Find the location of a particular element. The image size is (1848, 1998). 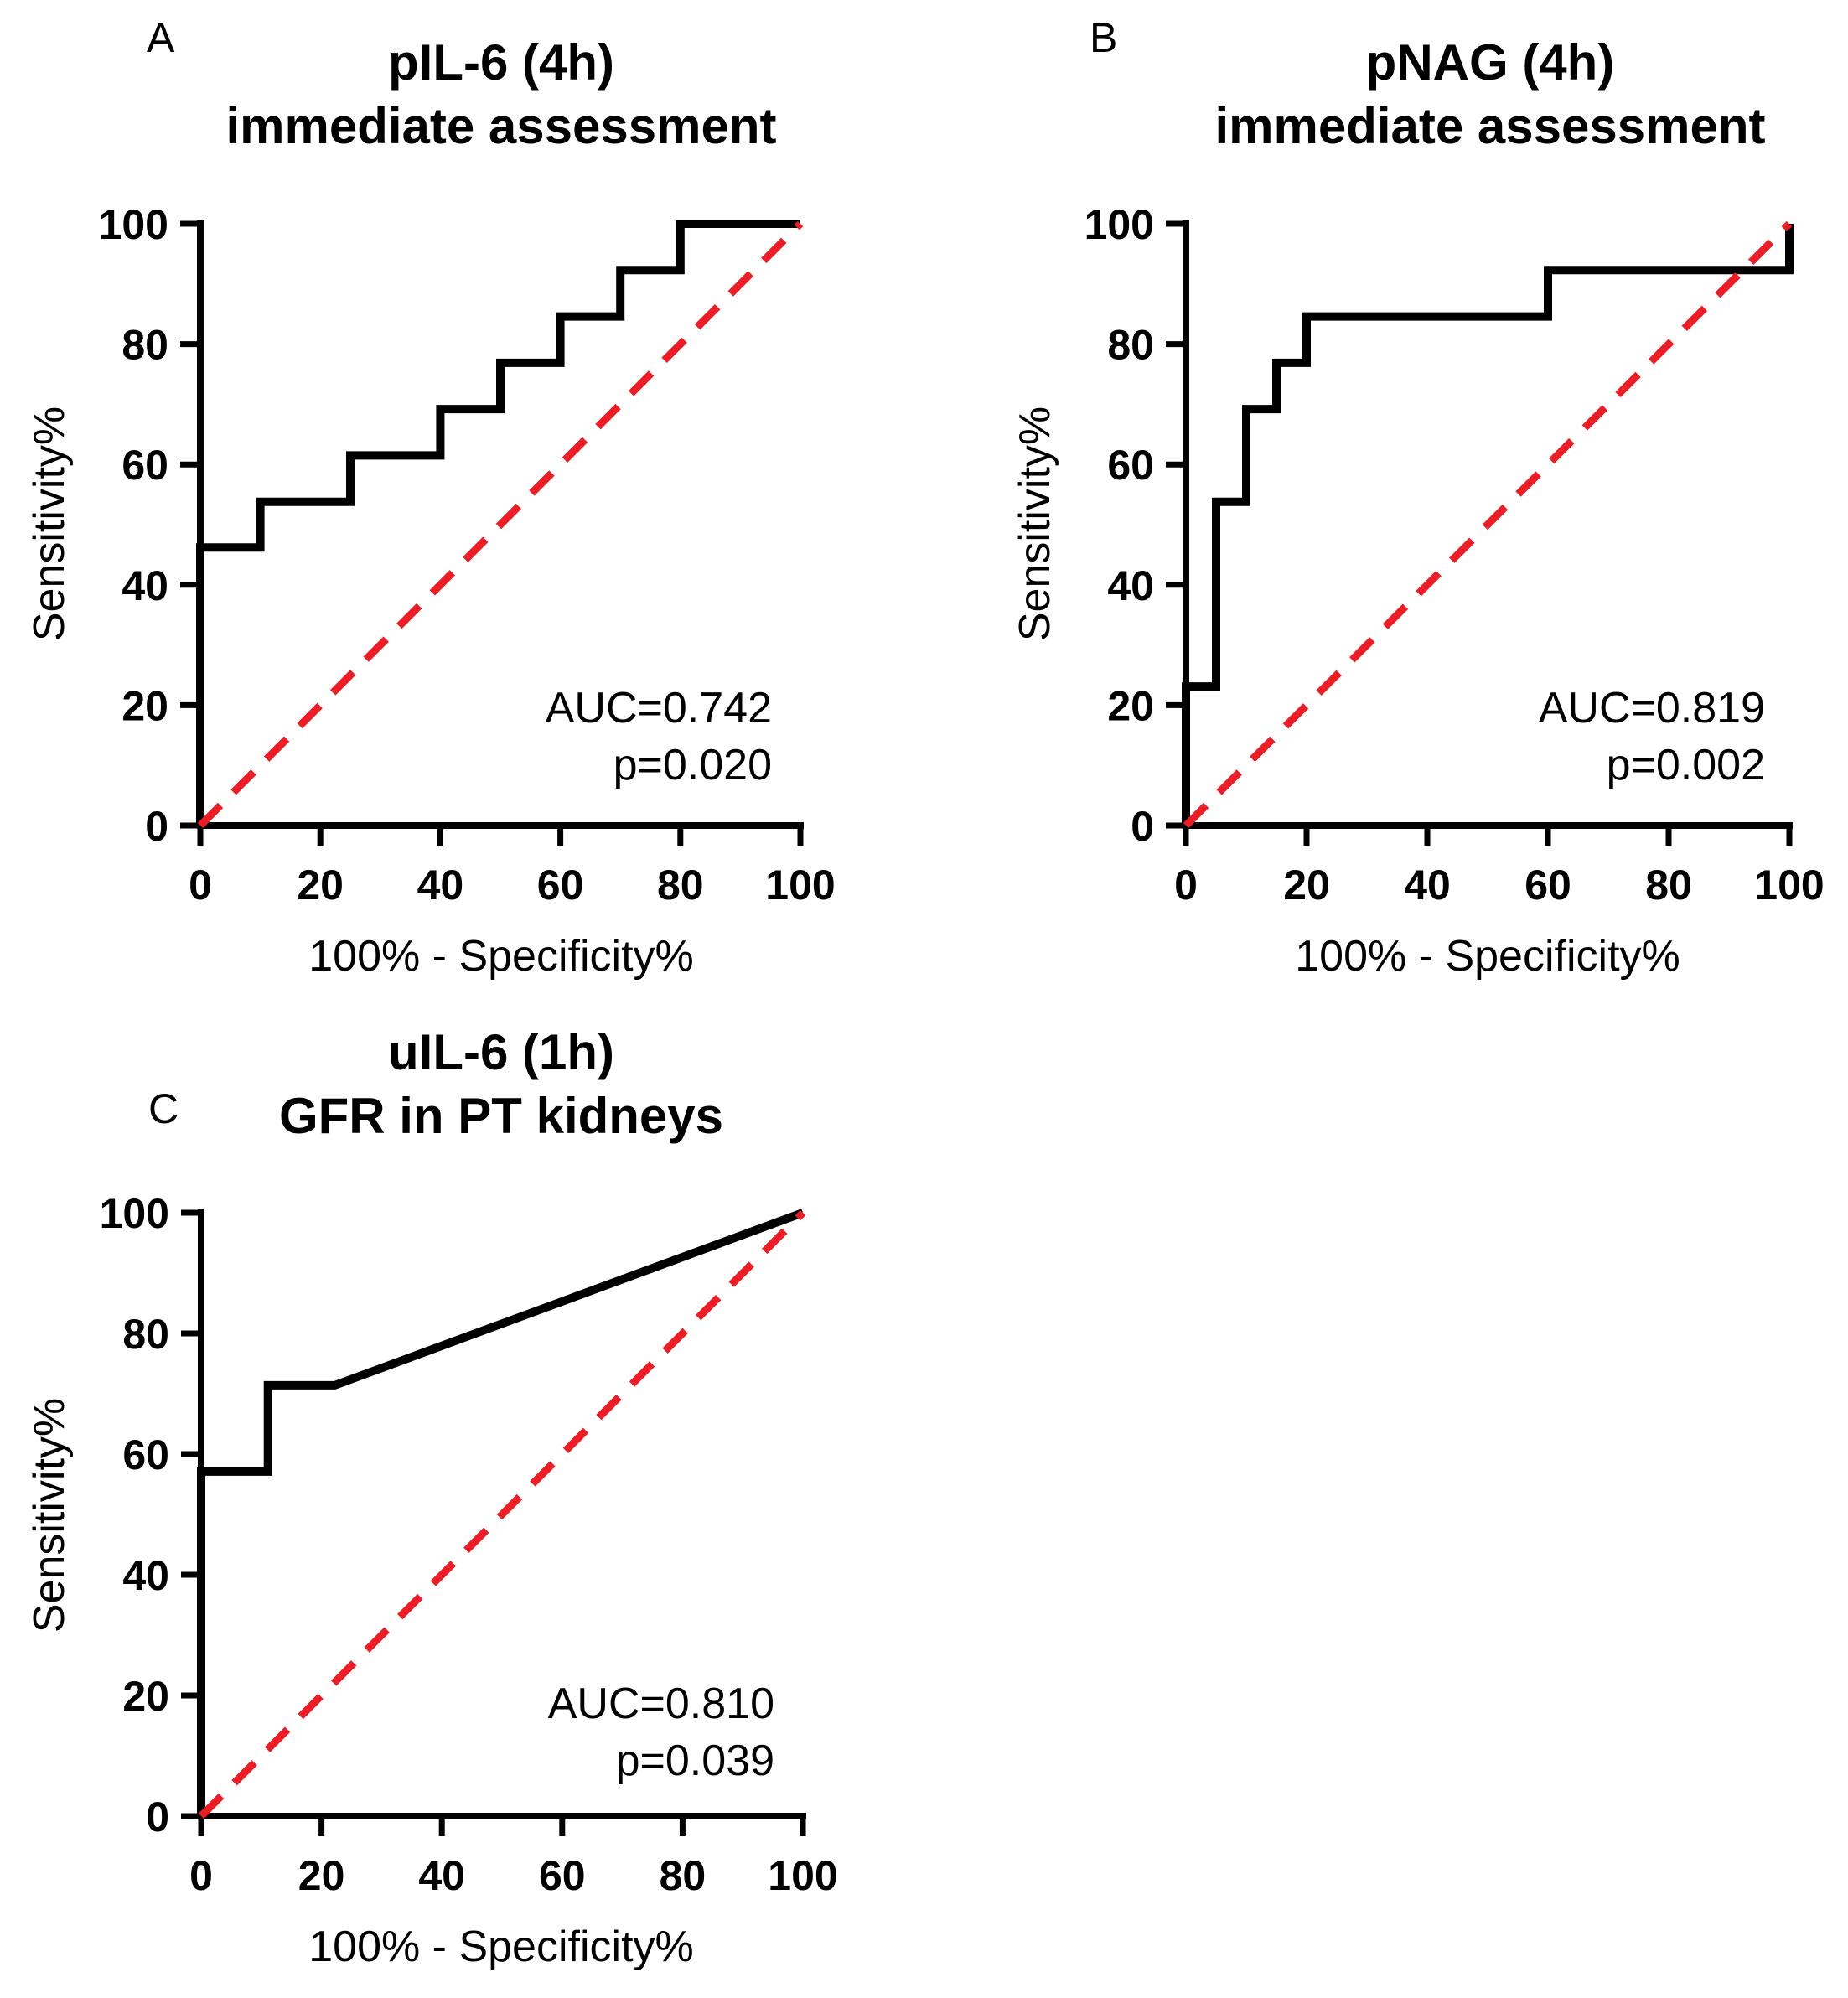

auc-annotation: AUC=0.810 is located at coordinates (661, 1704).